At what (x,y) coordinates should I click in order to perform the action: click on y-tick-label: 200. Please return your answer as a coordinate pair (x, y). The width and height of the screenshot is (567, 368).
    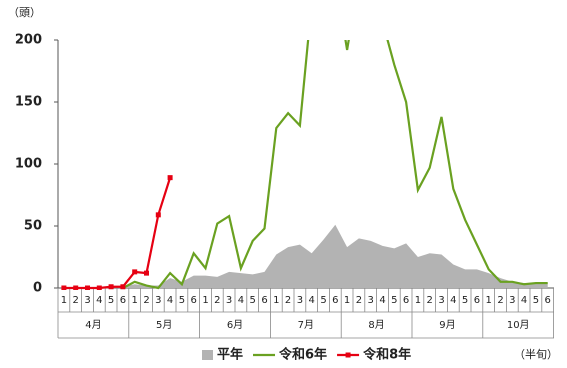
    Looking at the image, I should click on (28, 40).